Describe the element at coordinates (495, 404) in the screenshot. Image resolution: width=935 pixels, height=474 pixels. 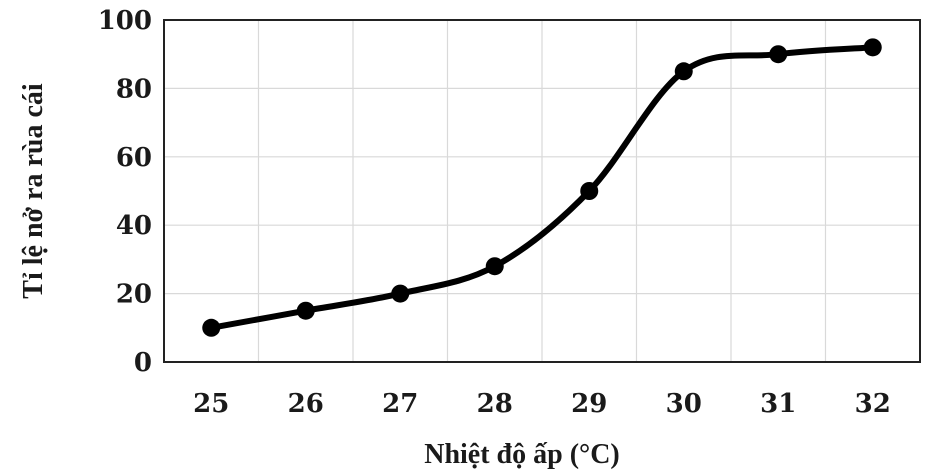
I see `x-tick-label: 28` at that location.